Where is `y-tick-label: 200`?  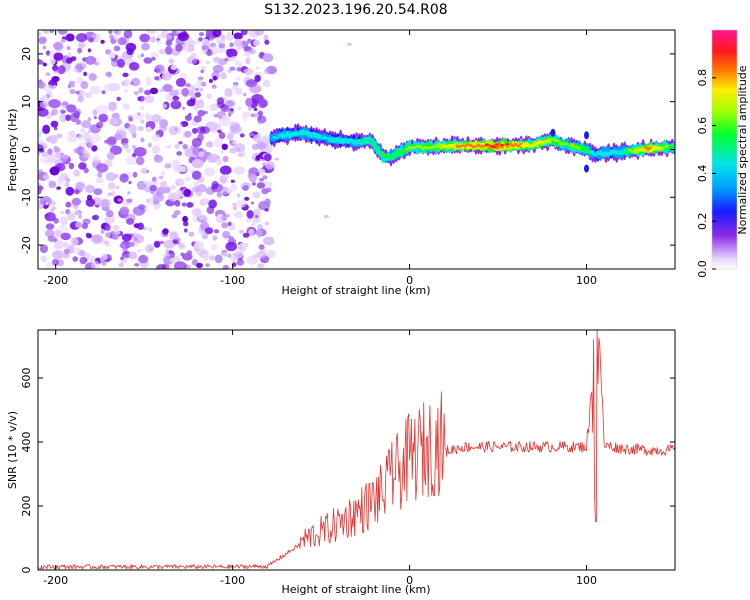 y-tick-label: 200 is located at coordinates (26, 506).